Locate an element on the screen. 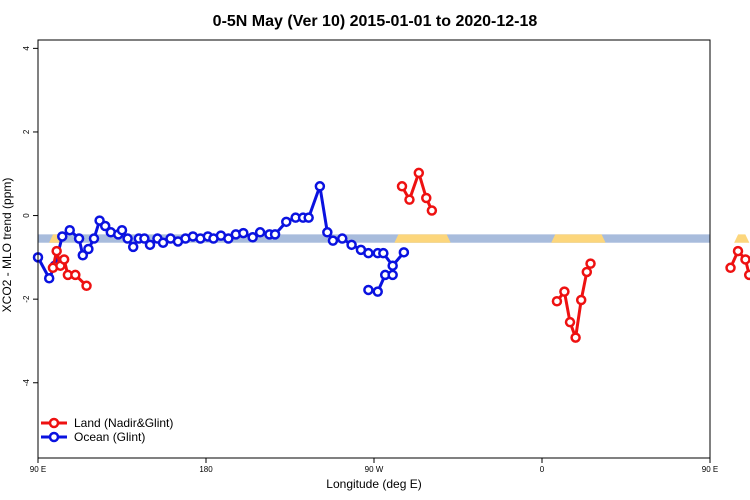 The image size is (750, 500). legend-label: Ocean (Glint) is located at coordinates (109, 437).